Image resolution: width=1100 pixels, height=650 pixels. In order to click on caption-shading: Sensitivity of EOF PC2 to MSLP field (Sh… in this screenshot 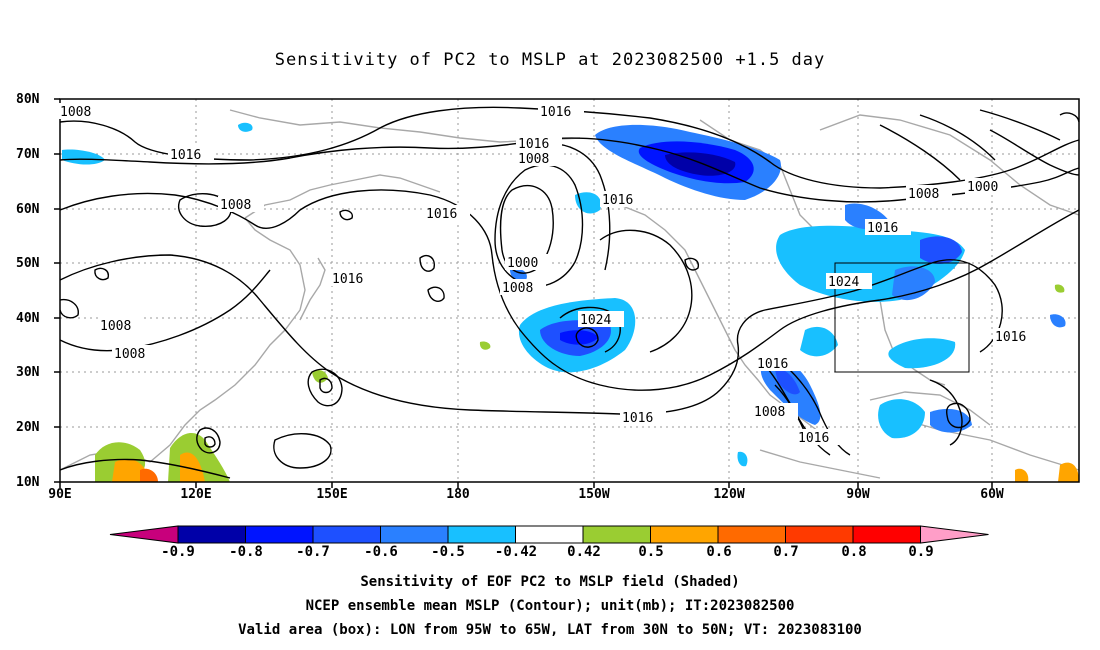, I will do `click(550, 582)`.